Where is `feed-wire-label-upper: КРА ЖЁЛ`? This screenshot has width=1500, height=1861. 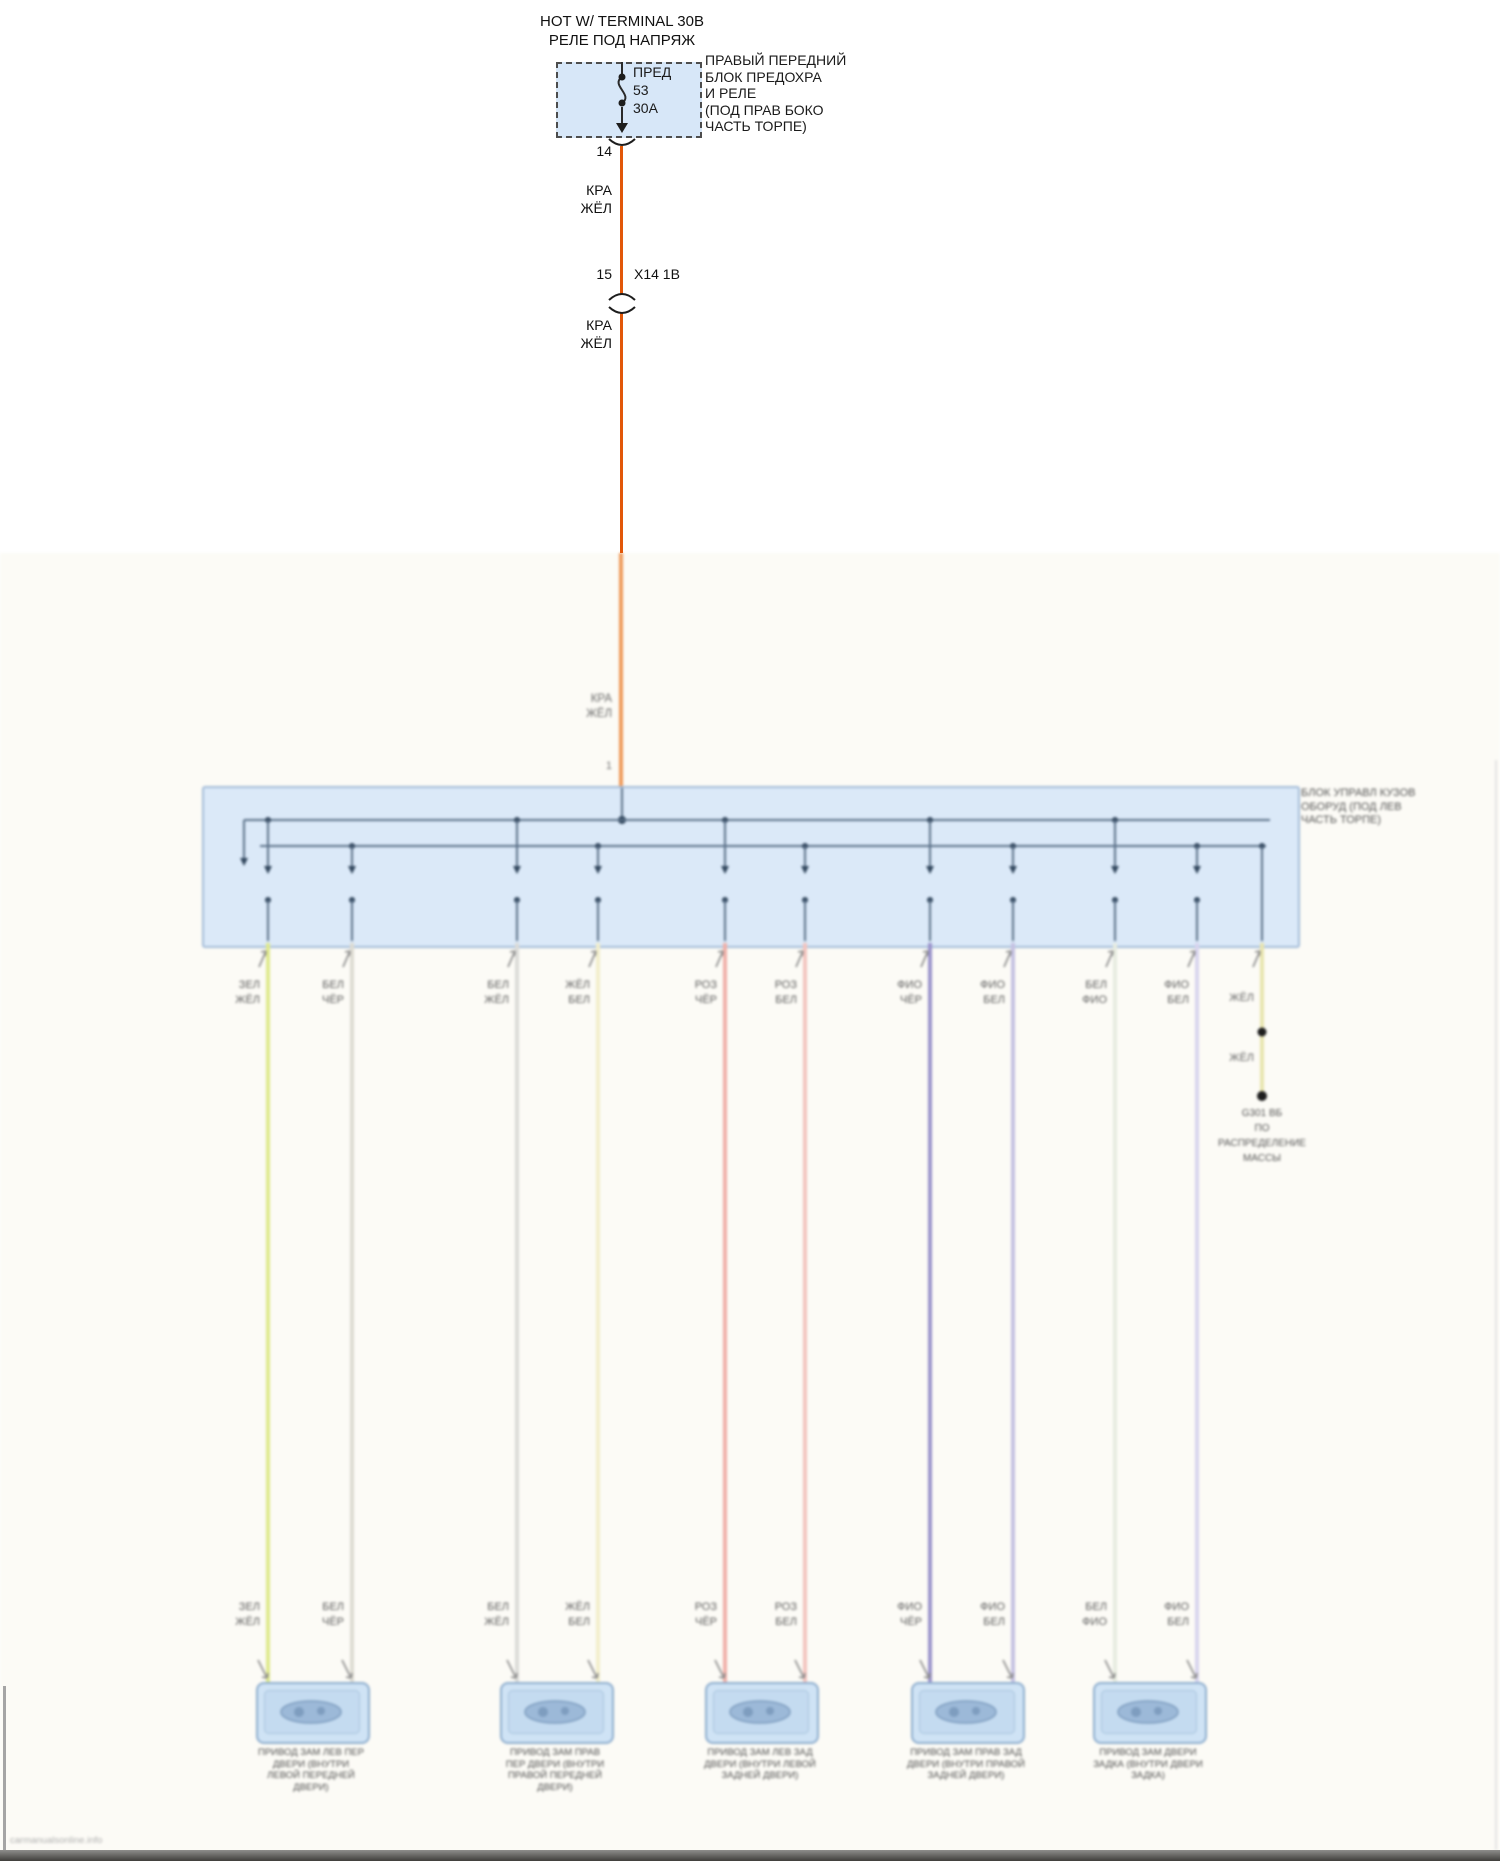
feed-wire-label-upper: КРА ЖЁЛ is located at coordinates (596, 199).